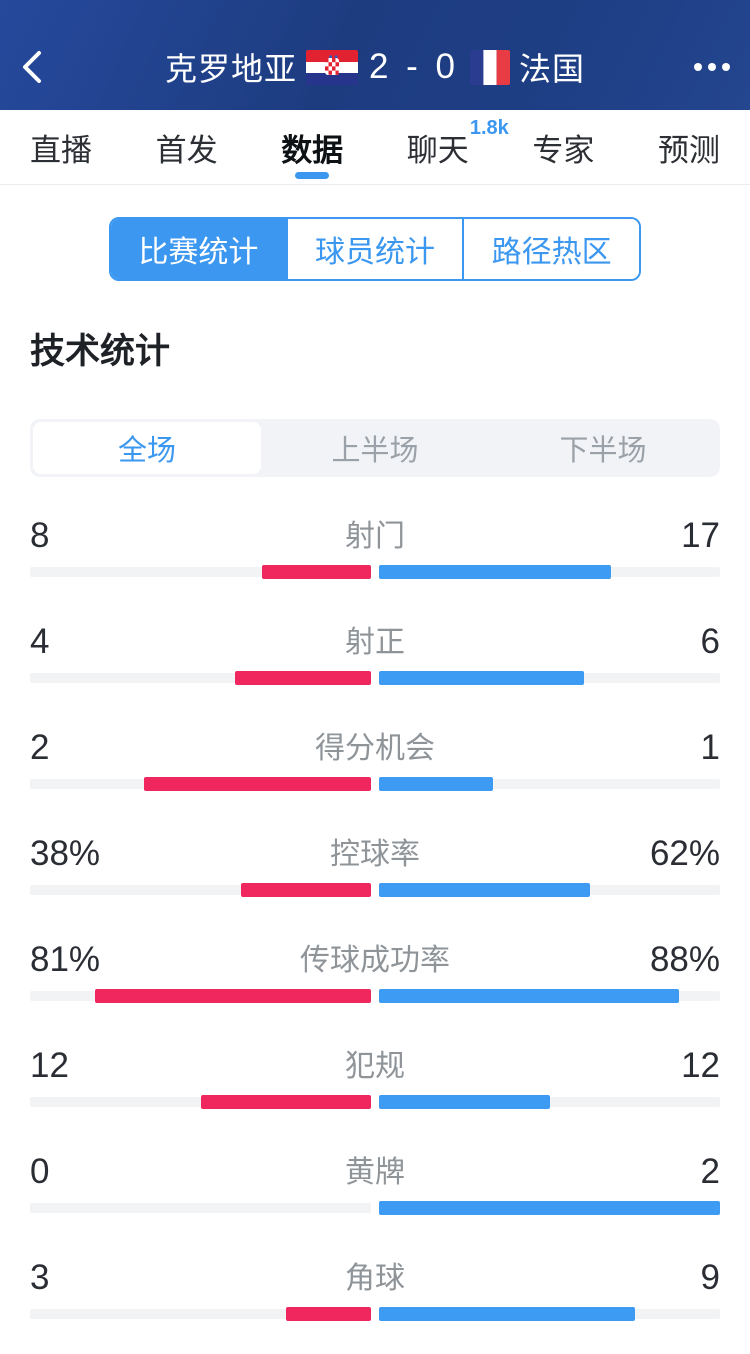  What do you see at coordinates (100, 351) in the screenshot?
I see `section-title: 技术统计` at bounding box center [100, 351].